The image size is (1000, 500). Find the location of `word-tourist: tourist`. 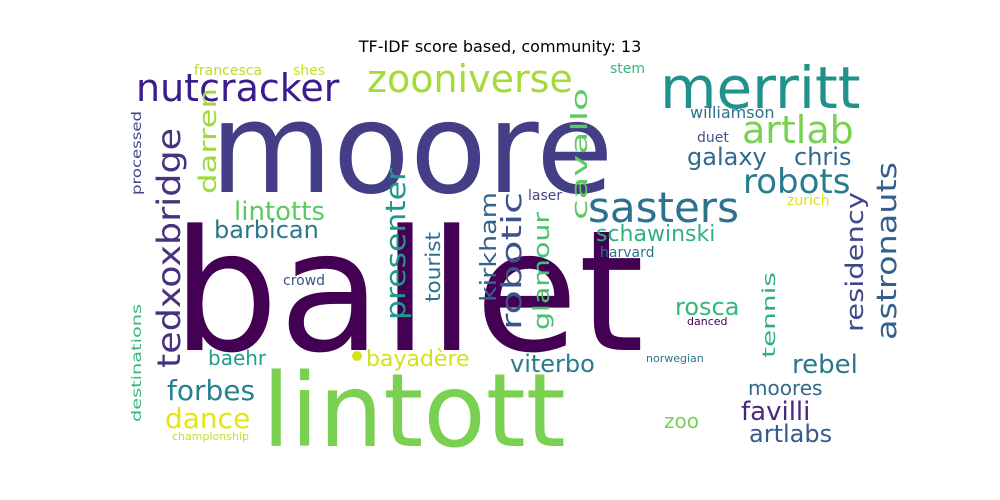

word-tourist: tourist is located at coordinates (433, 267).